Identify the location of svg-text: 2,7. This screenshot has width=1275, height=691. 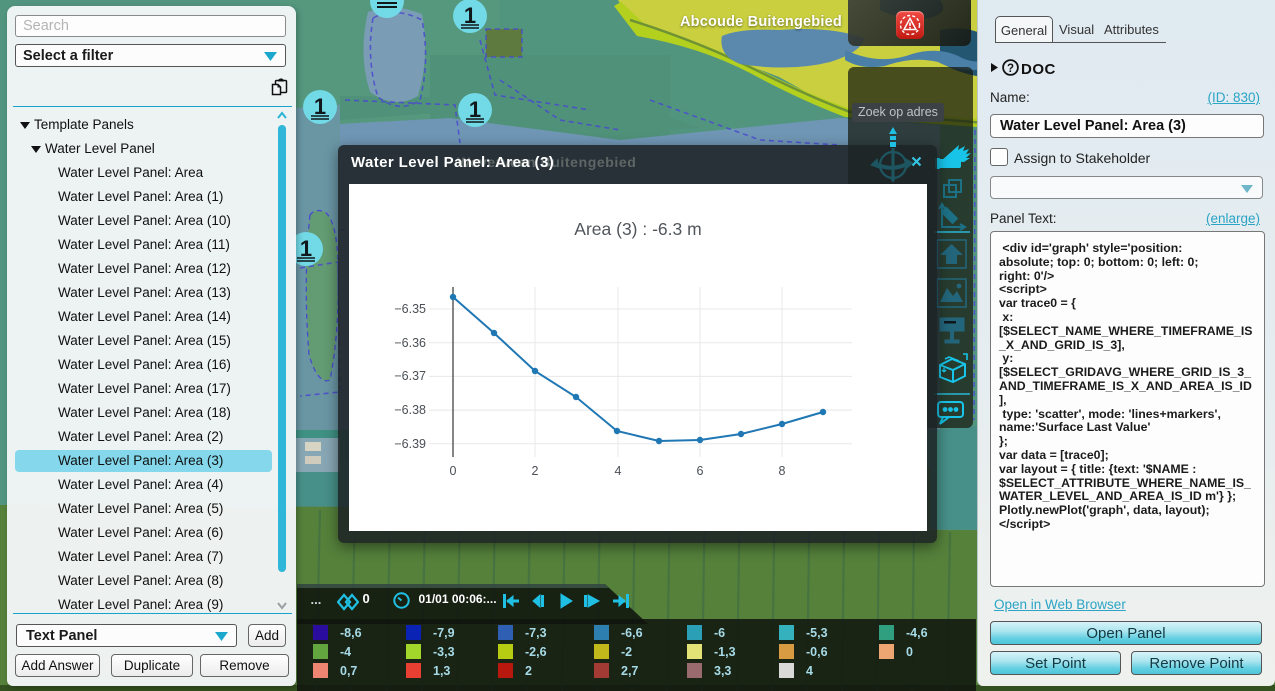
(629, 671).